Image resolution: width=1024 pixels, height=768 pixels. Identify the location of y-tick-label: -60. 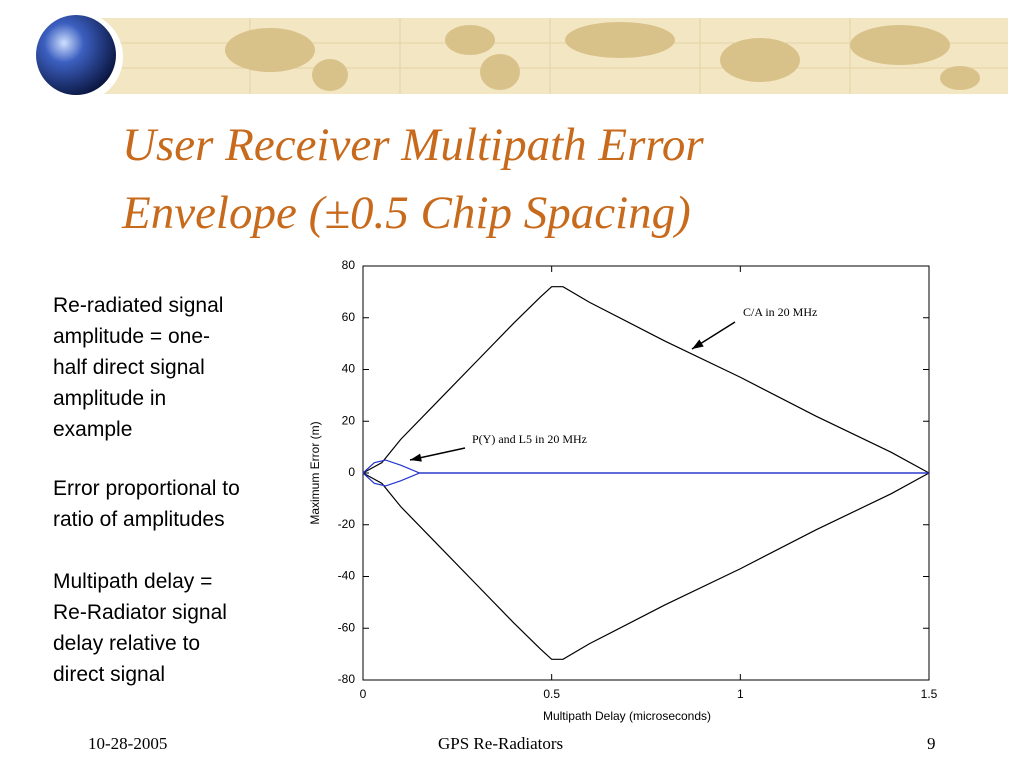
(347, 627).